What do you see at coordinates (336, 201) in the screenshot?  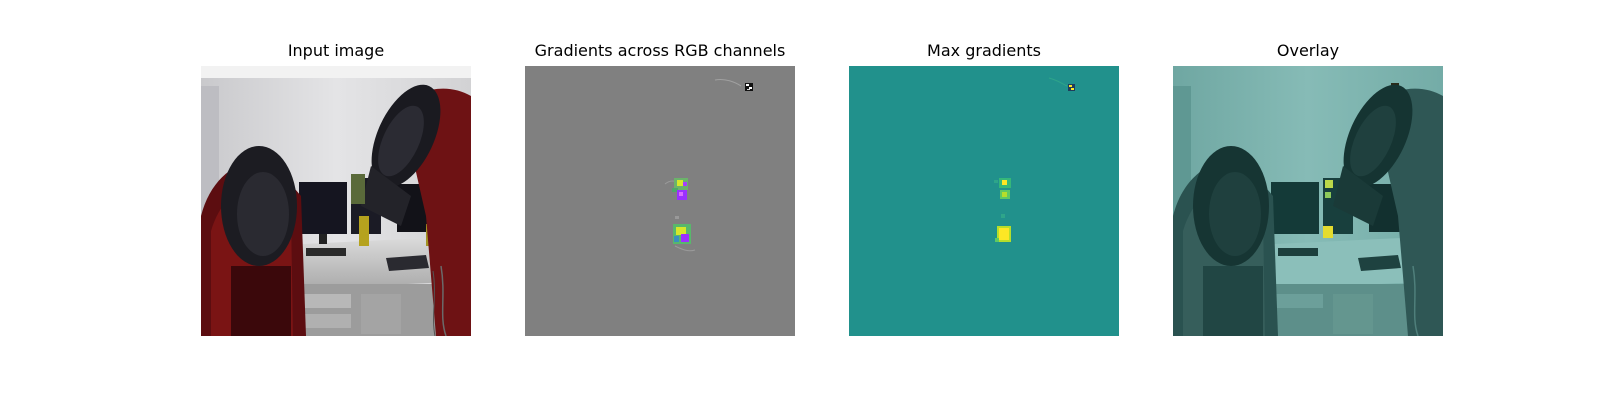 I see `input-image` at bounding box center [336, 201].